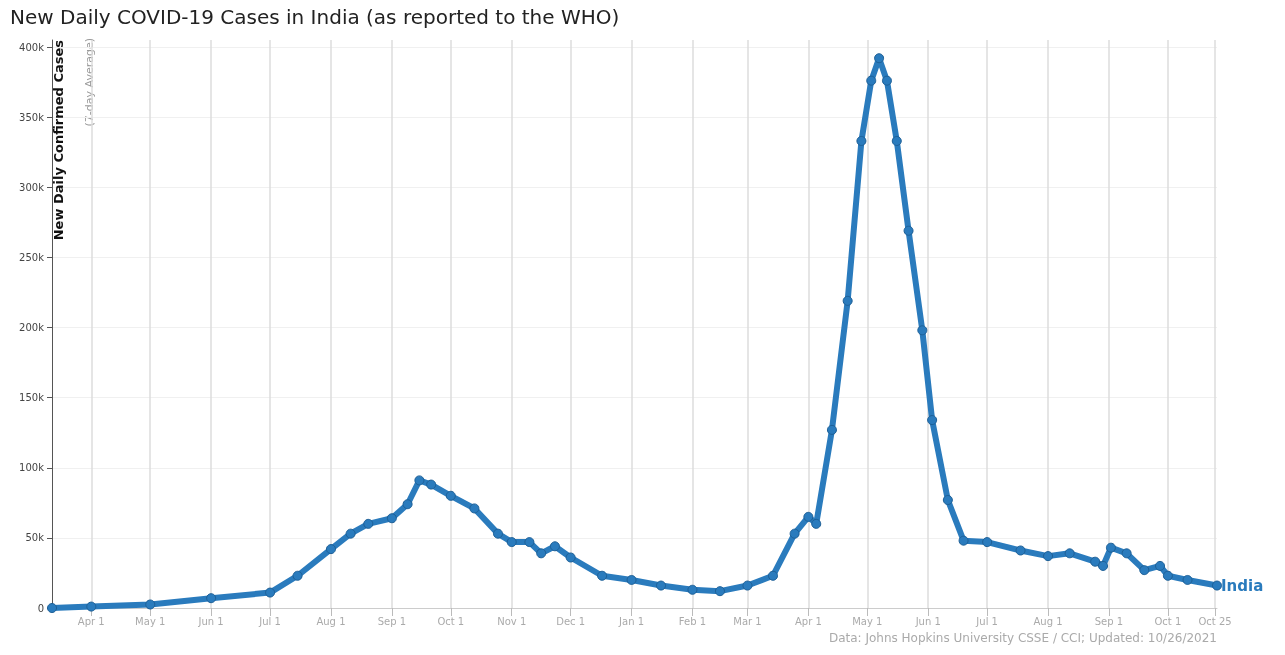 The height and width of the screenshot is (655, 1285). Describe the element at coordinates (32, 398) in the screenshot. I see `y-tick-label: 150k` at that location.